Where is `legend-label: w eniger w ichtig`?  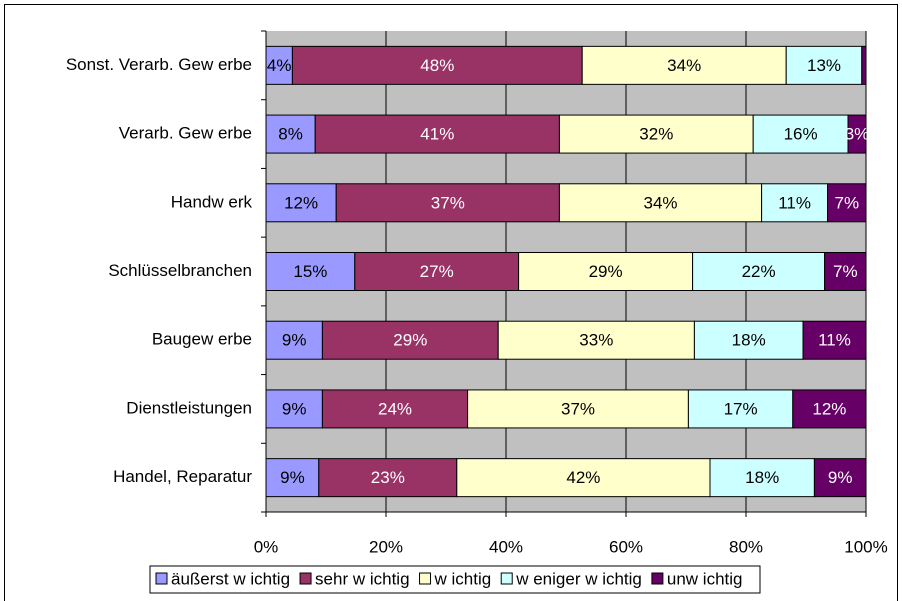 legend-label: w eniger w ichtig is located at coordinates (578, 578).